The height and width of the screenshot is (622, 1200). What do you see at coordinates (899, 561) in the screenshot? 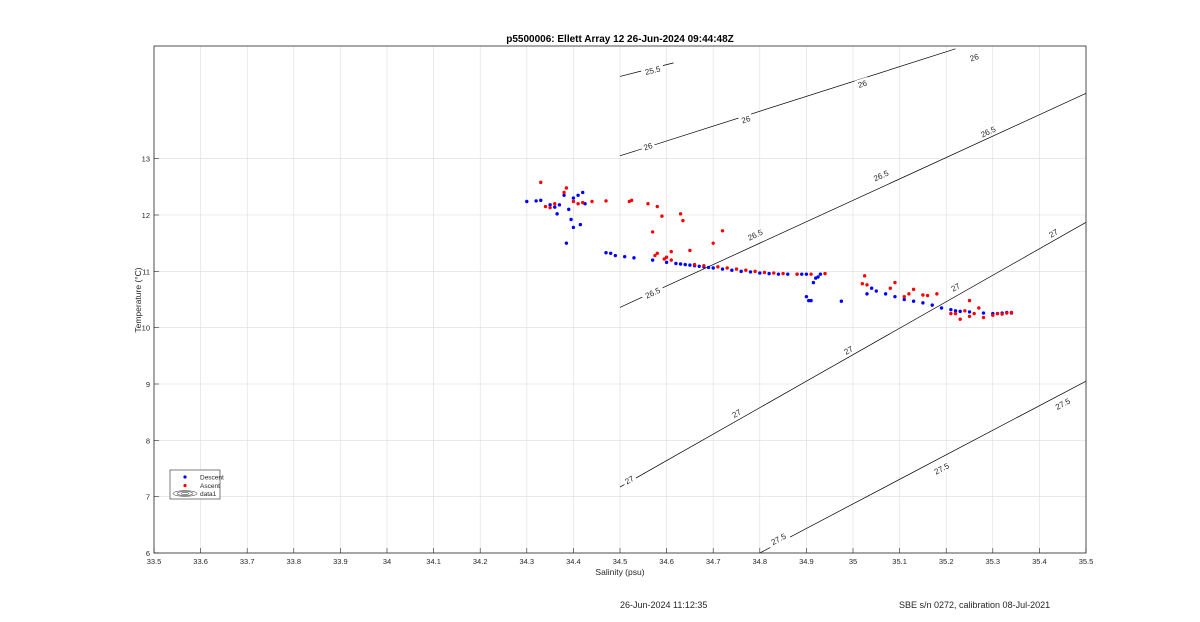
I see `x-tick-label: 35.1` at bounding box center [899, 561].